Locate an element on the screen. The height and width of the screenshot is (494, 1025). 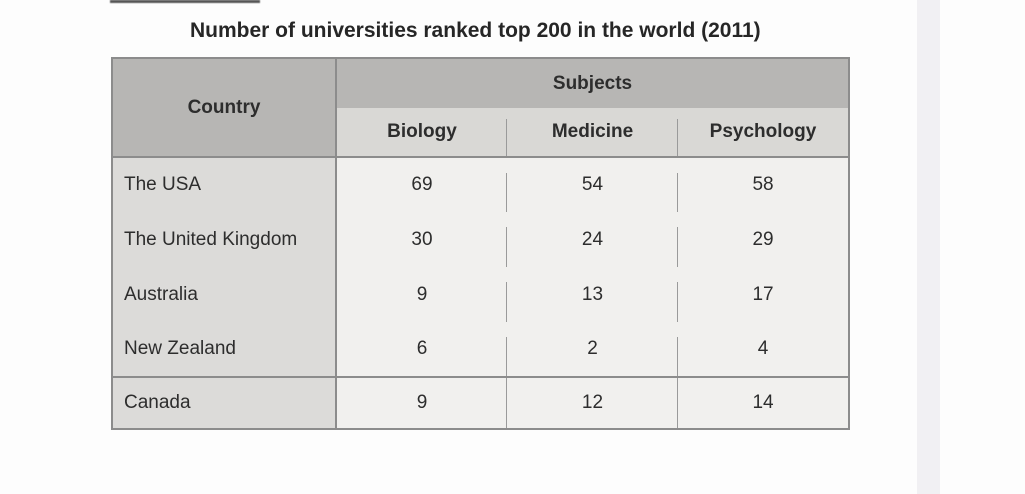
cell-medicine: 2 is located at coordinates (593, 349).